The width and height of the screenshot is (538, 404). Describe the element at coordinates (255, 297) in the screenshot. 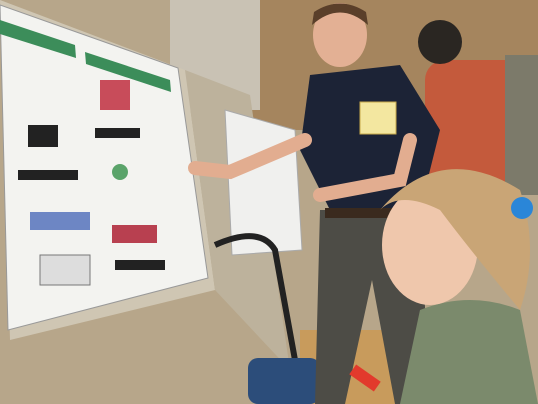

I see `stand` at that location.